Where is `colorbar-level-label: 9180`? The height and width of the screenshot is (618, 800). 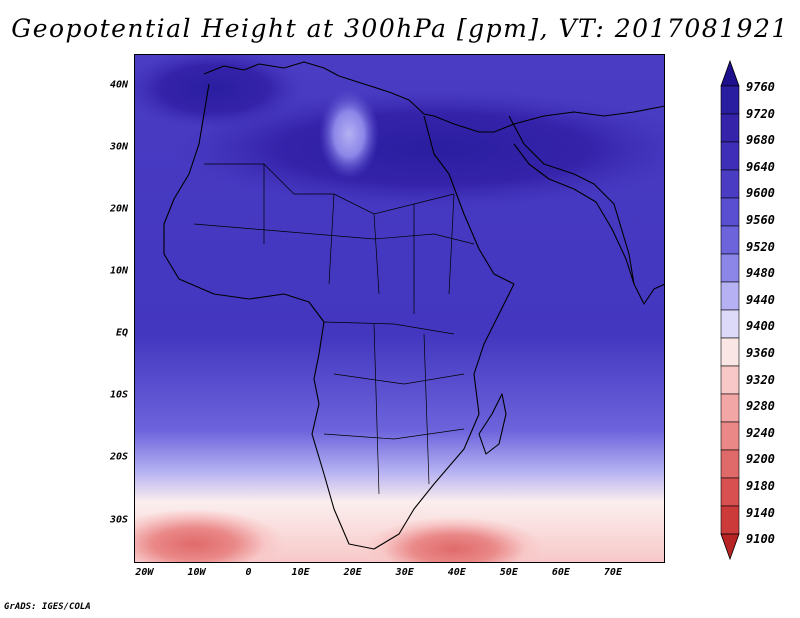
colorbar-level-label: 9180 is located at coordinates (760, 486).